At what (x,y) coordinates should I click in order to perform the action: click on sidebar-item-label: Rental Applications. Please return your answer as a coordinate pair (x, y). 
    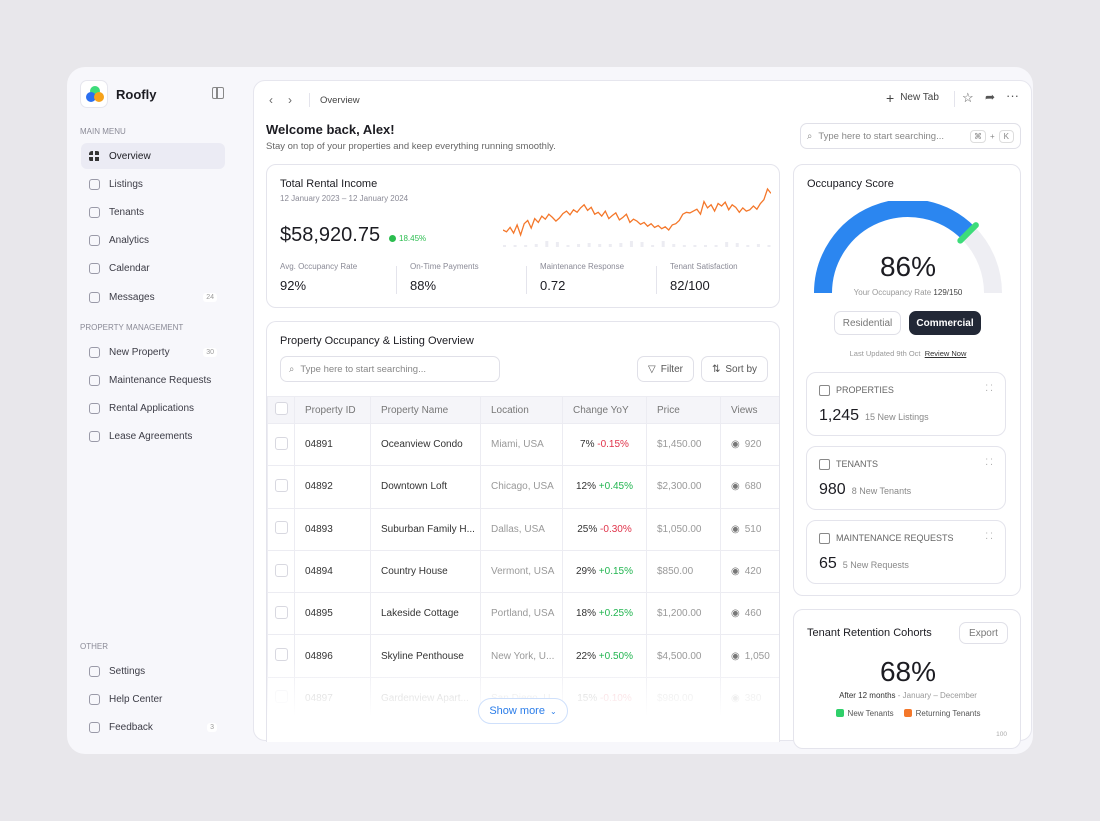
    Looking at the image, I should click on (152, 408).